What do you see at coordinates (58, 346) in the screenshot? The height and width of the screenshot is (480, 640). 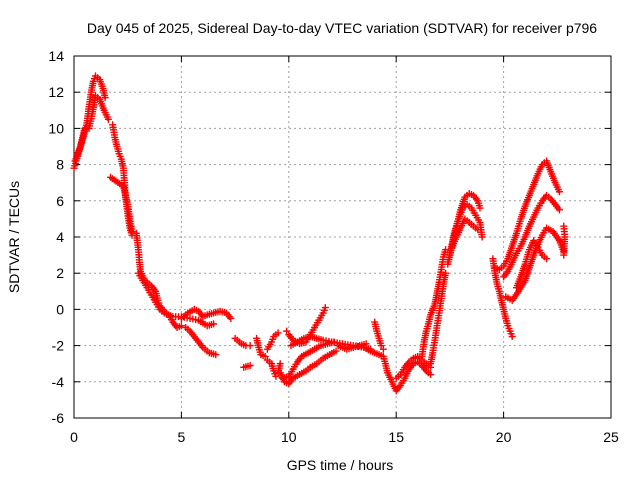 I see `y-tick-label: -2` at bounding box center [58, 346].